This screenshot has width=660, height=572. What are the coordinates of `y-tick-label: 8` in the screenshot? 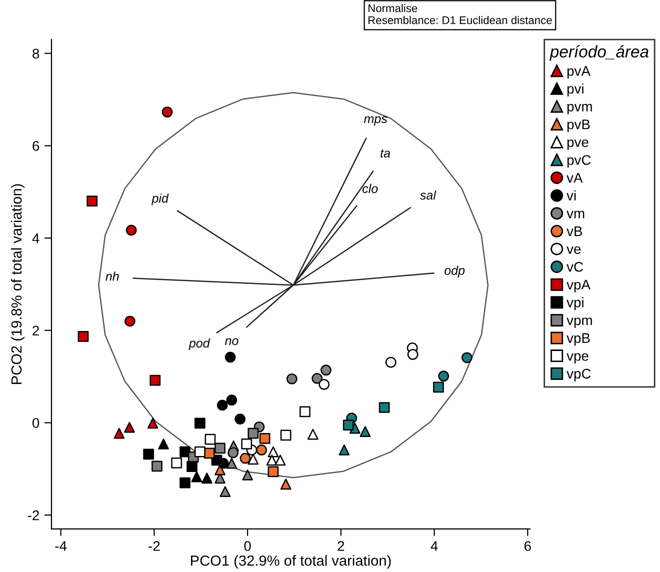 It's located at (36, 53).